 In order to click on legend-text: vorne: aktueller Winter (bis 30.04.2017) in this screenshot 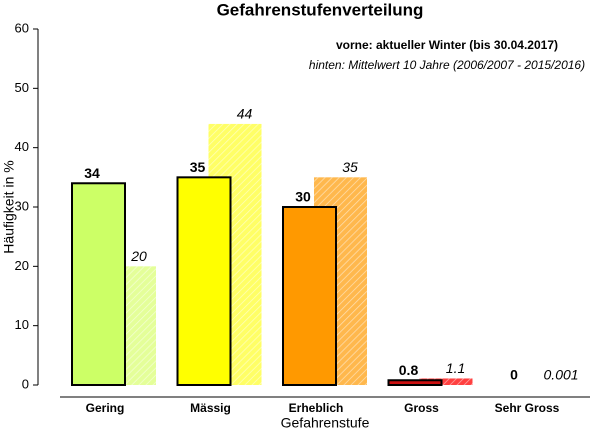, I will do `click(447, 45)`.